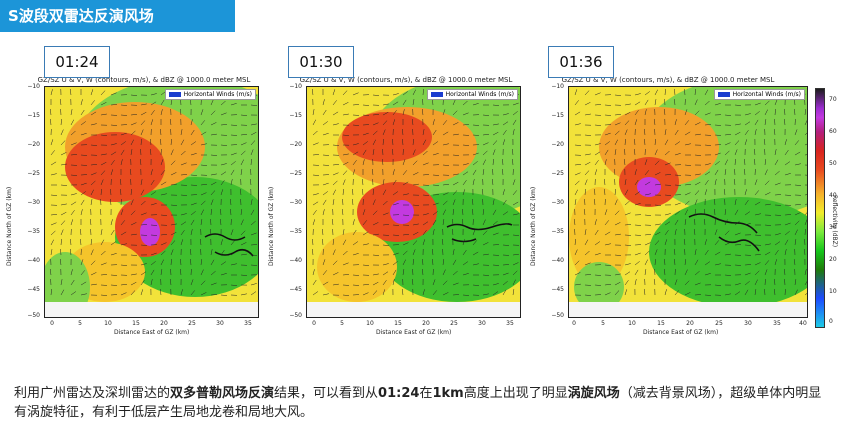 The width and height of the screenshot is (842, 425). I want to click on y-tick: −20, so click(557, 144).